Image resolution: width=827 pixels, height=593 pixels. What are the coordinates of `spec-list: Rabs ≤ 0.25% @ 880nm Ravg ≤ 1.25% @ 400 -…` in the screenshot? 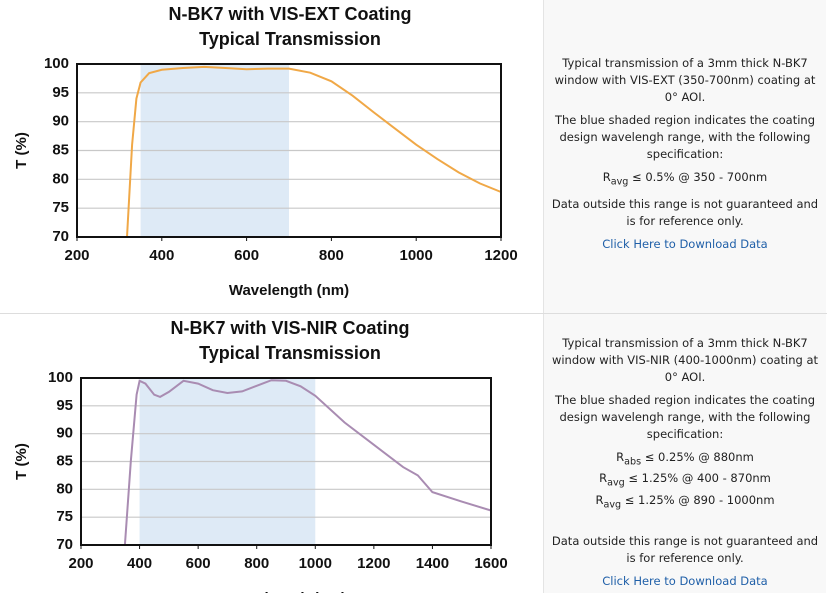 It's located at (685, 481).